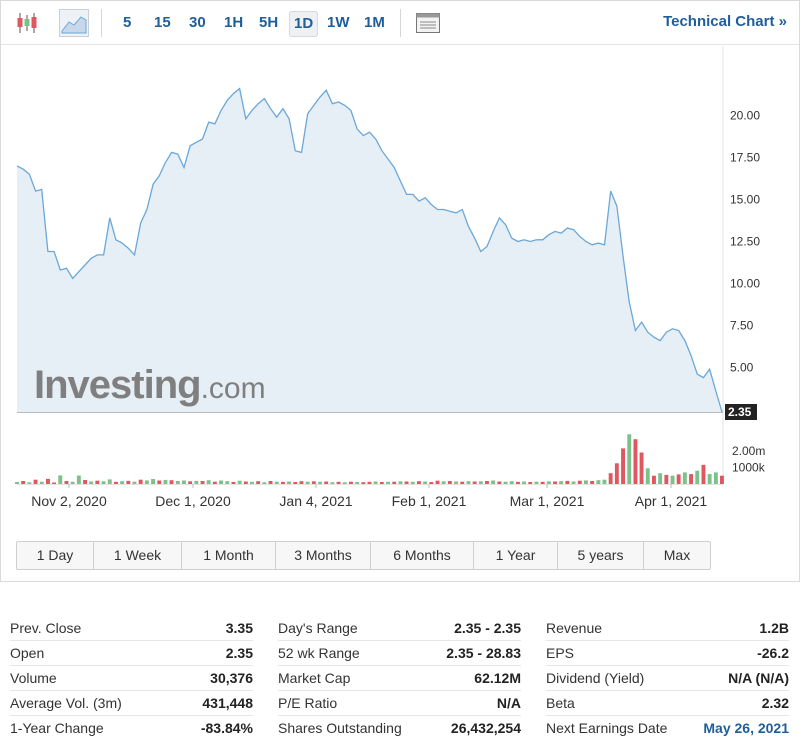 The height and width of the screenshot is (743, 800). I want to click on investing-logo: Investing.com, so click(150, 385).